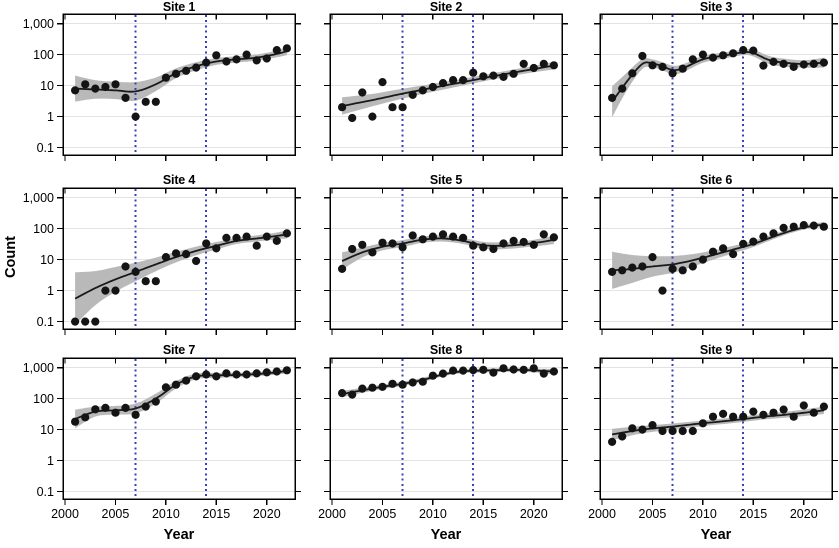 This screenshot has height=548, width=839. What do you see at coordinates (179, 350) in the screenshot?
I see `panel-title-site-7: Site 7` at bounding box center [179, 350].